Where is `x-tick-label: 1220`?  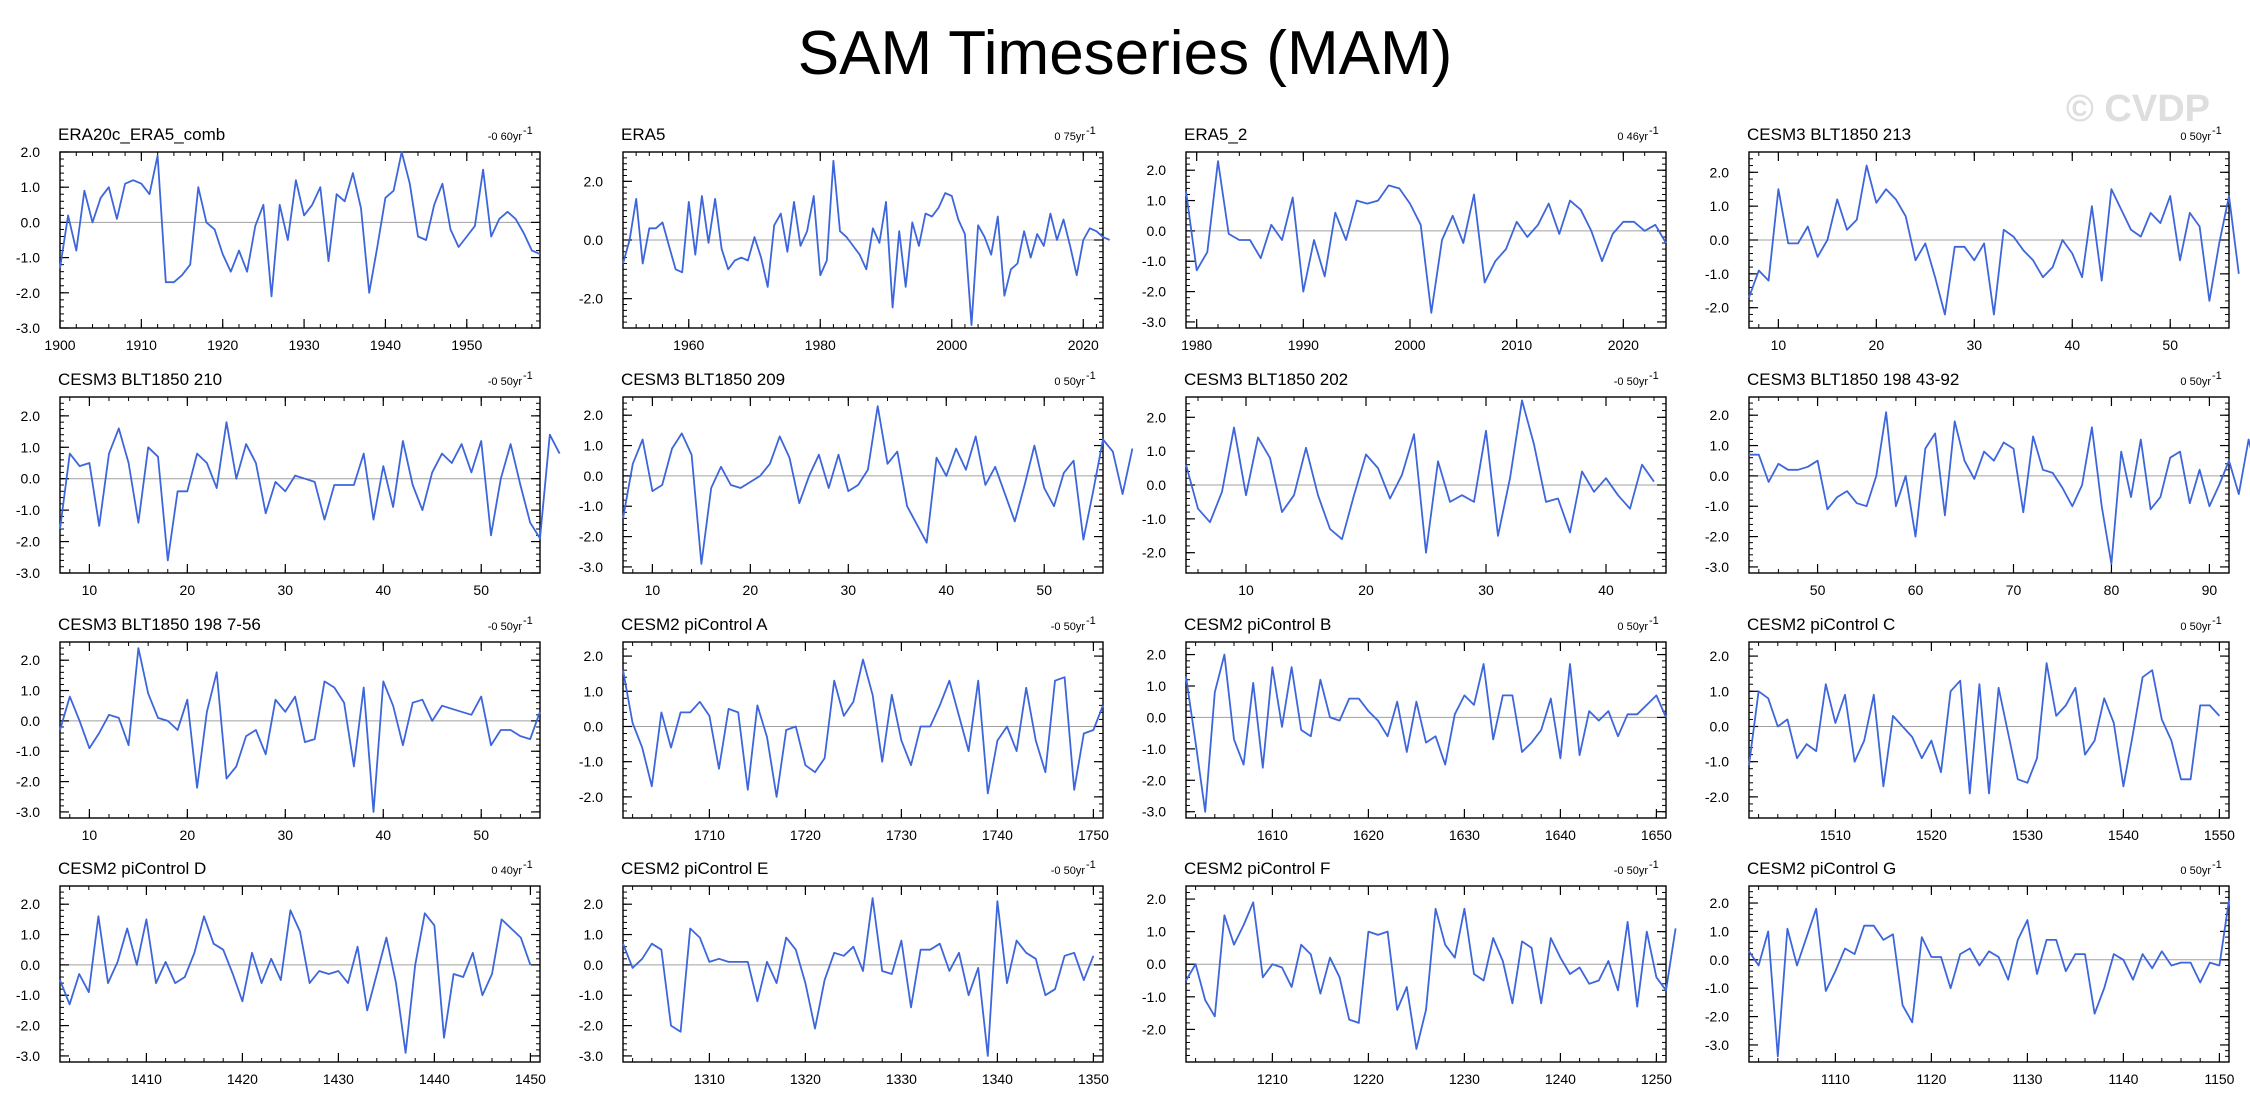
x-tick-label: 1220 is located at coordinates (1368, 1079).